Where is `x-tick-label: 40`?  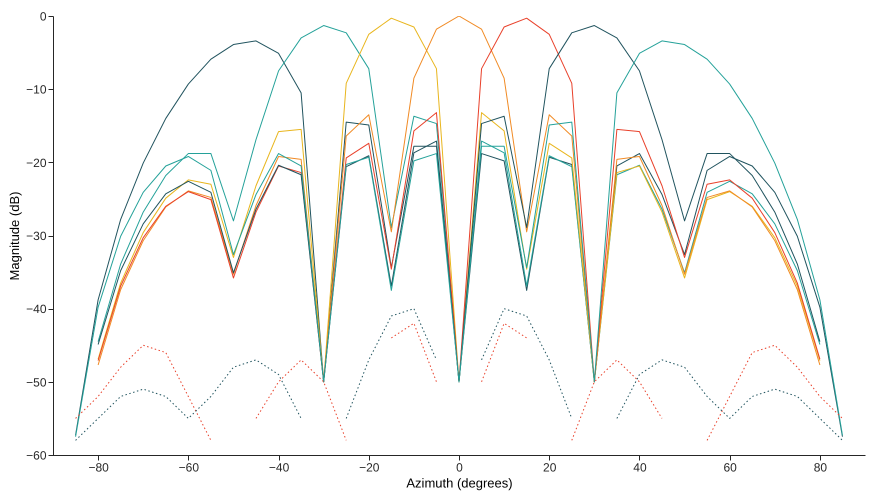
x-tick-label: 40 is located at coordinates (640, 467).